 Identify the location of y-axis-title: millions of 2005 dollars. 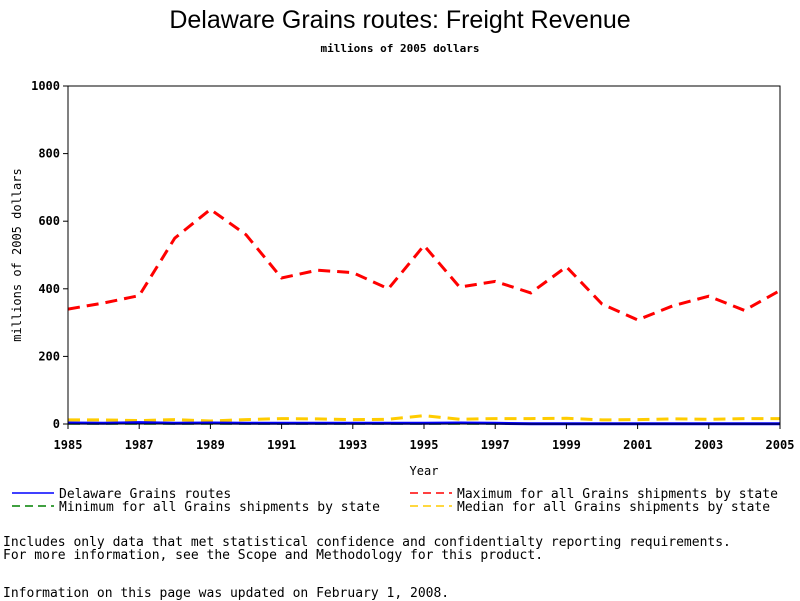
(17, 254).